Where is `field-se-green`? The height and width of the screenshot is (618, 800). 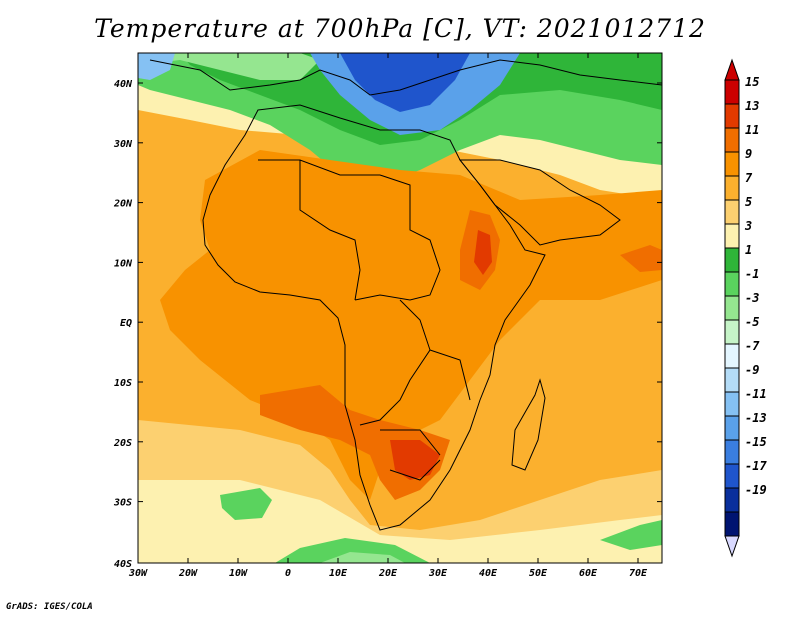
field-se-green is located at coordinates (631, 535).